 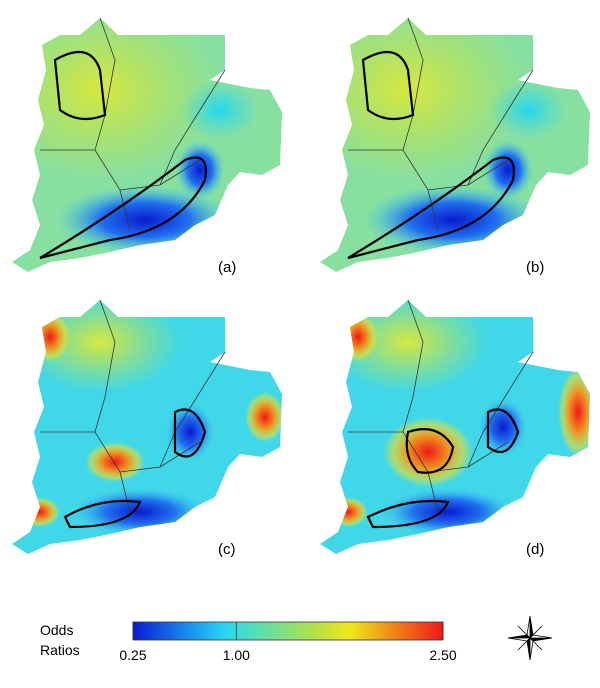 I want to click on tick-label: 2.50, so click(x=442, y=655).